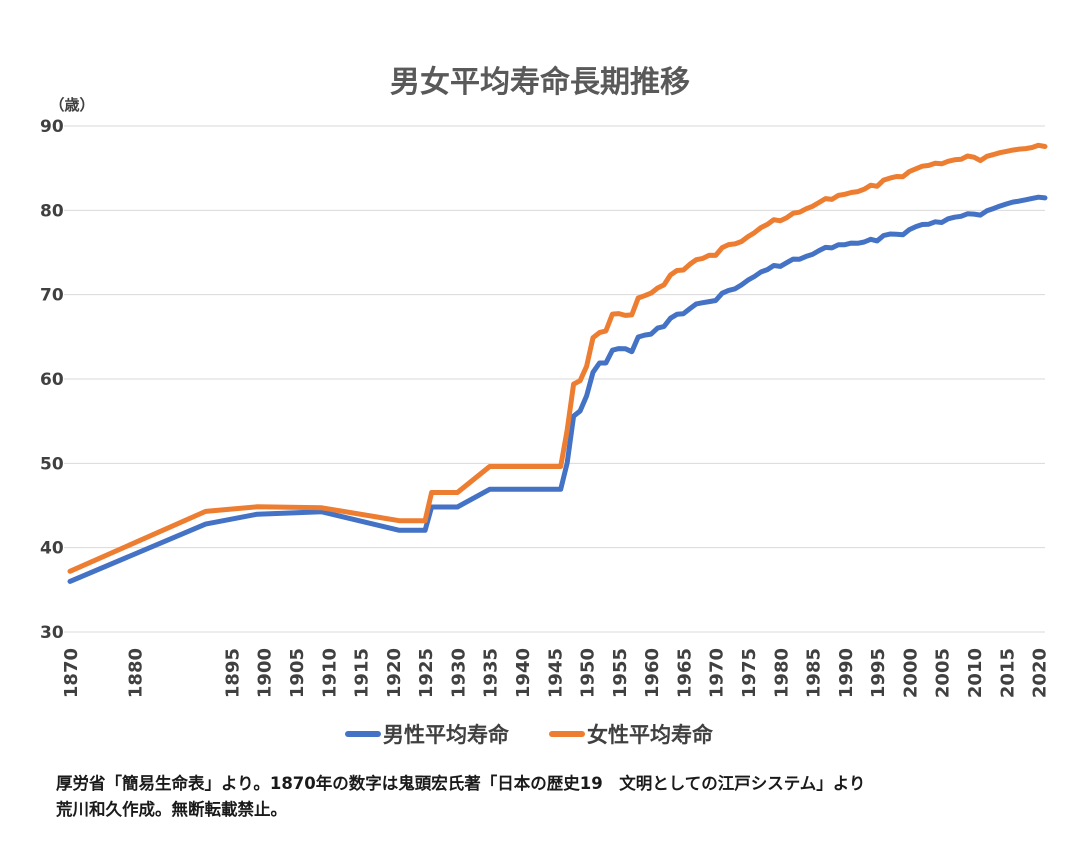 This screenshot has width=1080, height=859. What do you see at coordinates (297, 673) in the screenshot?
I see `x-tick-label-1905: 1905` at bounding box center [297, 673].